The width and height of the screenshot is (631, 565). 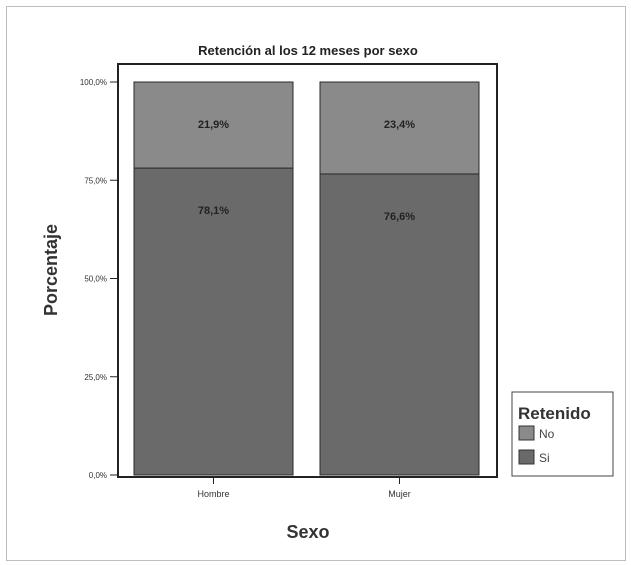 What do you see at coordinates (562, 434) in the screenshot?
I see `legend: Retenido No Si` at bounding box center [562, 434].